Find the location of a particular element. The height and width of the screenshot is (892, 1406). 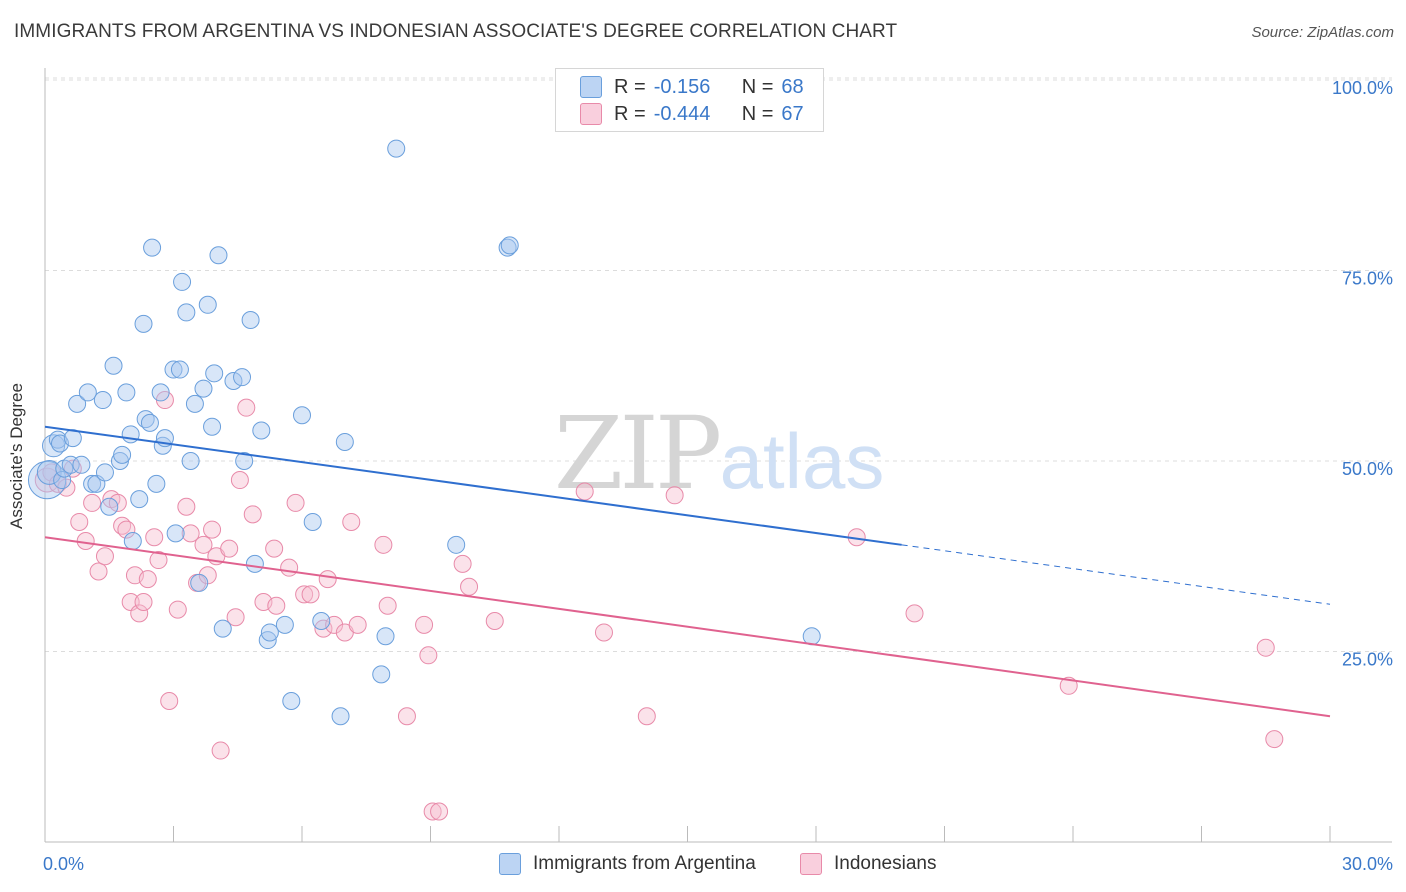

bottom-legend-indonesians: Indonesians is located at coordinates (868, 864).